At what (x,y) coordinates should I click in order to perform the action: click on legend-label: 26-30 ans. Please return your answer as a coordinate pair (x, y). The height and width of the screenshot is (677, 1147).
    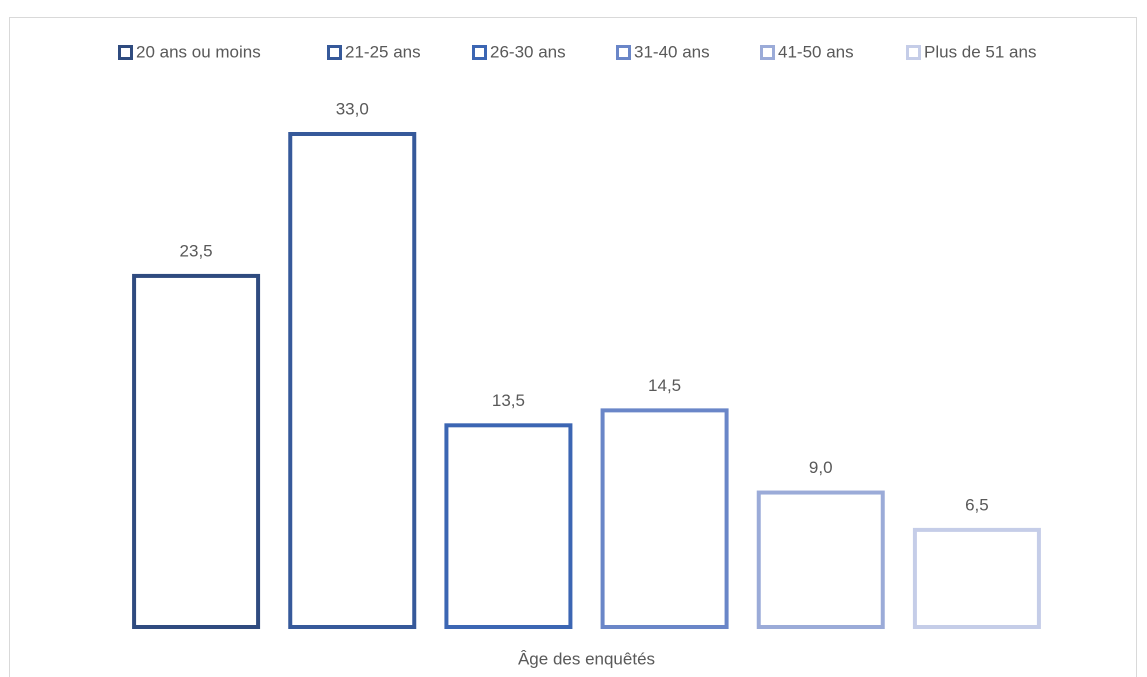
    Looking at the image, I should click on (528, 51).